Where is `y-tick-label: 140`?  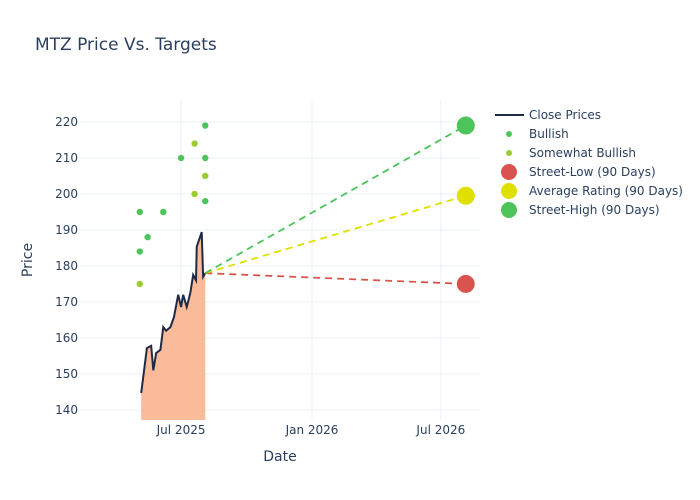 y-tick-label: 140 is located at coordinates (66, 410).